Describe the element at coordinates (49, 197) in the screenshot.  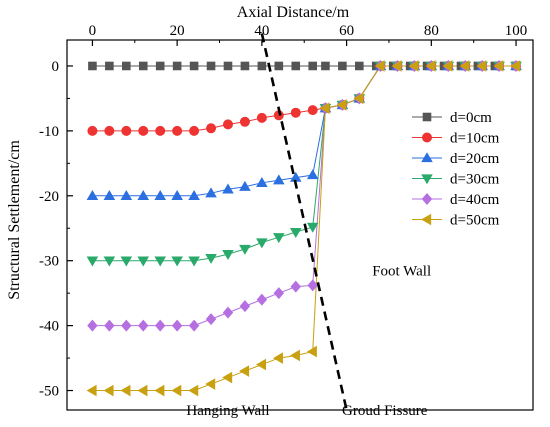
I see `y-tick-label: -20` at that location.